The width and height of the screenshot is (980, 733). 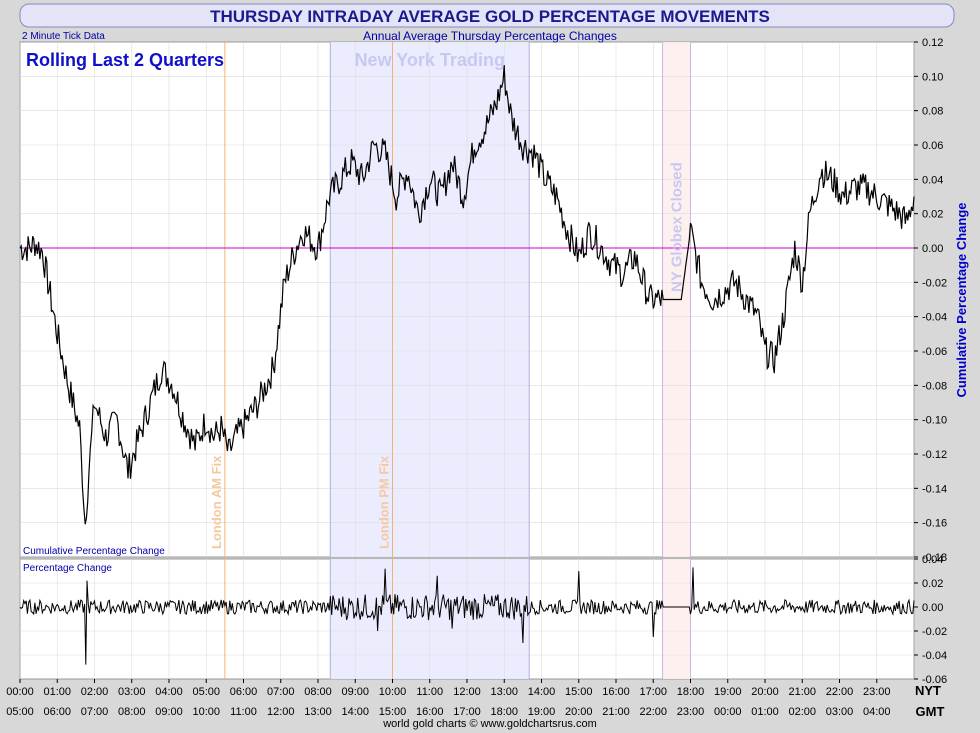 What do you see at coordinates (932, 77) in the screenshot?
I see `y-tick-label: 0.10` at bounding box center [932, 77].